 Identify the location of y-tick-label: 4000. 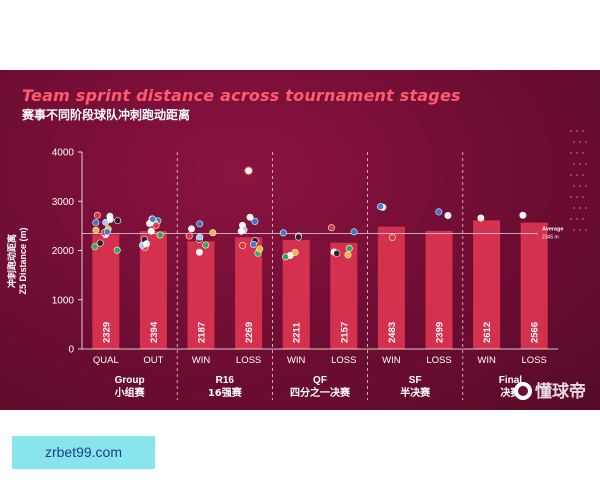
(63, 153).